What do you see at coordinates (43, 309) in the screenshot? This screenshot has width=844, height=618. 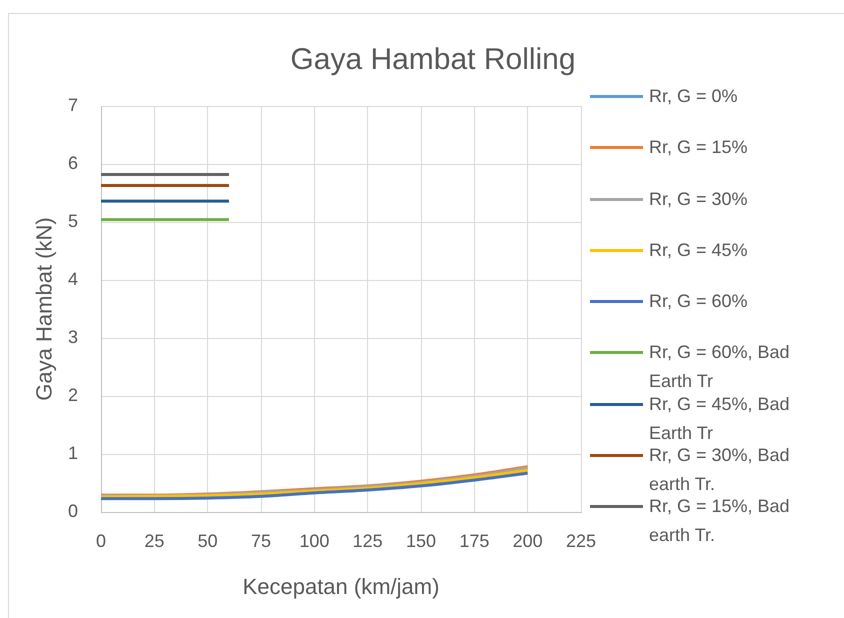 I see `y-axis-title: Gaya Hambat (kN)` at bounding box center [43, 309].